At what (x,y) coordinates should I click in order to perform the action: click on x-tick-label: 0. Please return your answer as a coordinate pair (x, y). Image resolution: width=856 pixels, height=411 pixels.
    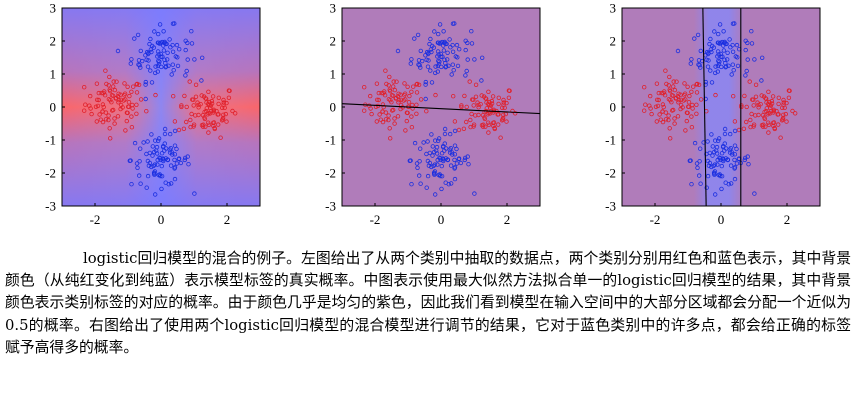
    Looking at the image, I should click on (441, 219).